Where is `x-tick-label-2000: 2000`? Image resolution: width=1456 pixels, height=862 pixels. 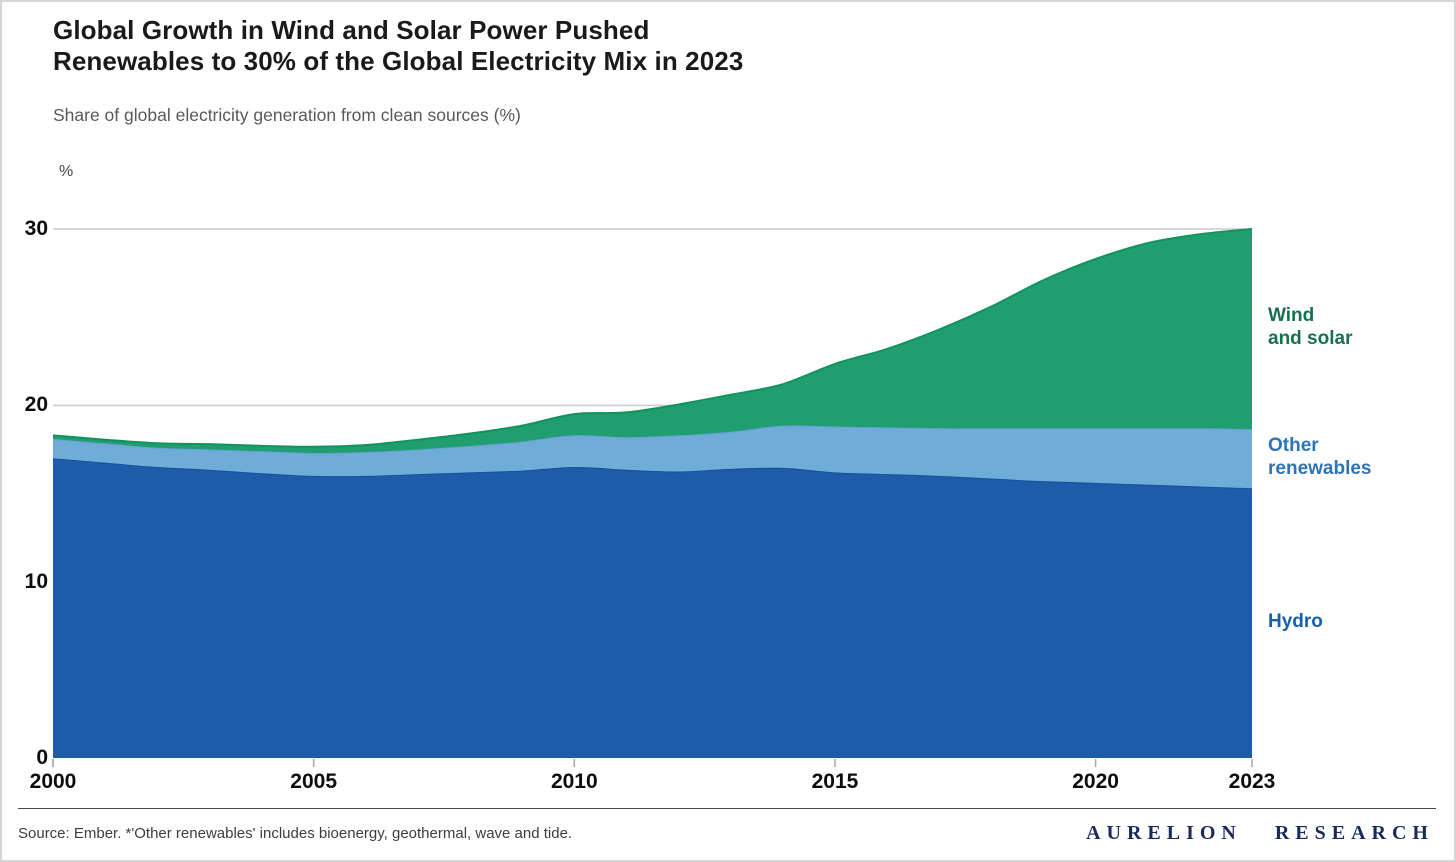
x-tick-label-2000: 2000 is located at coordinates (53, 781).